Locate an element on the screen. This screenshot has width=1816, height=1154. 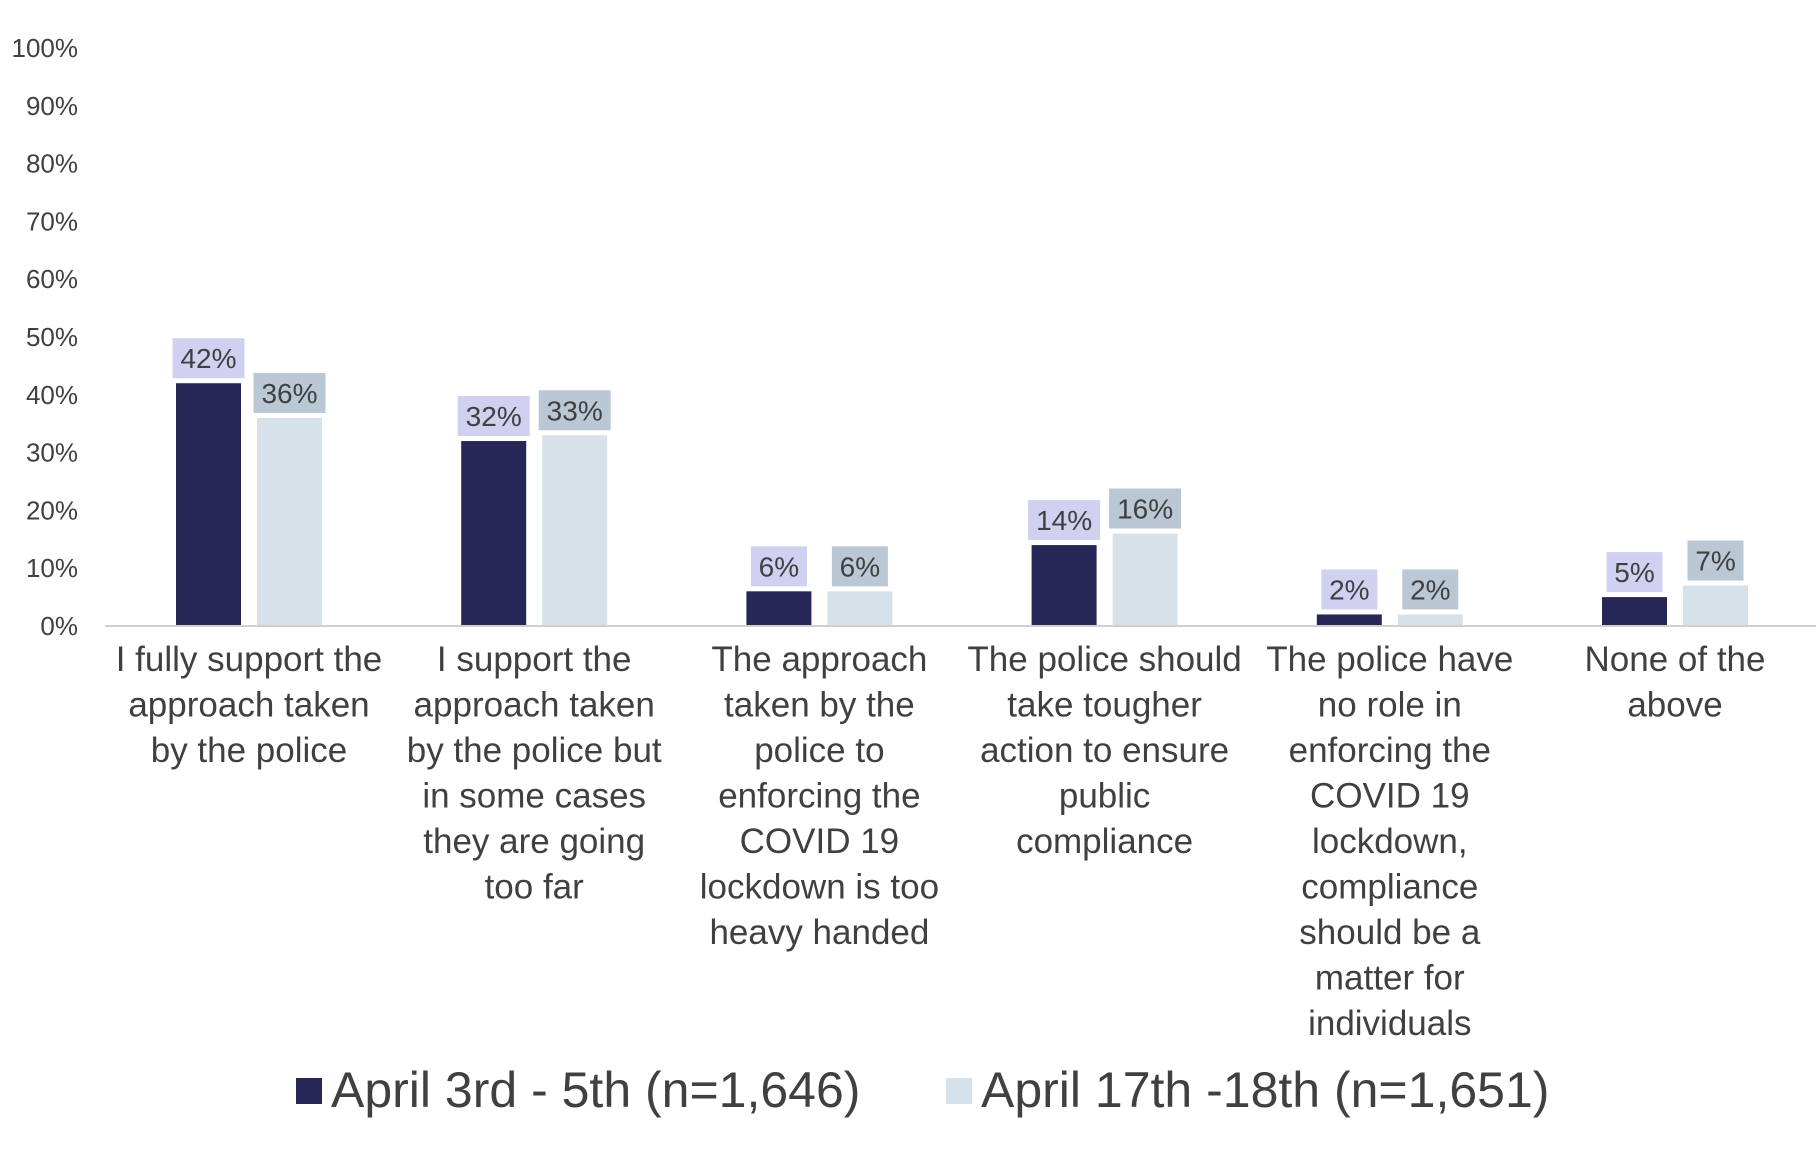
data-label: 36% is located at coordinates (289, 393).